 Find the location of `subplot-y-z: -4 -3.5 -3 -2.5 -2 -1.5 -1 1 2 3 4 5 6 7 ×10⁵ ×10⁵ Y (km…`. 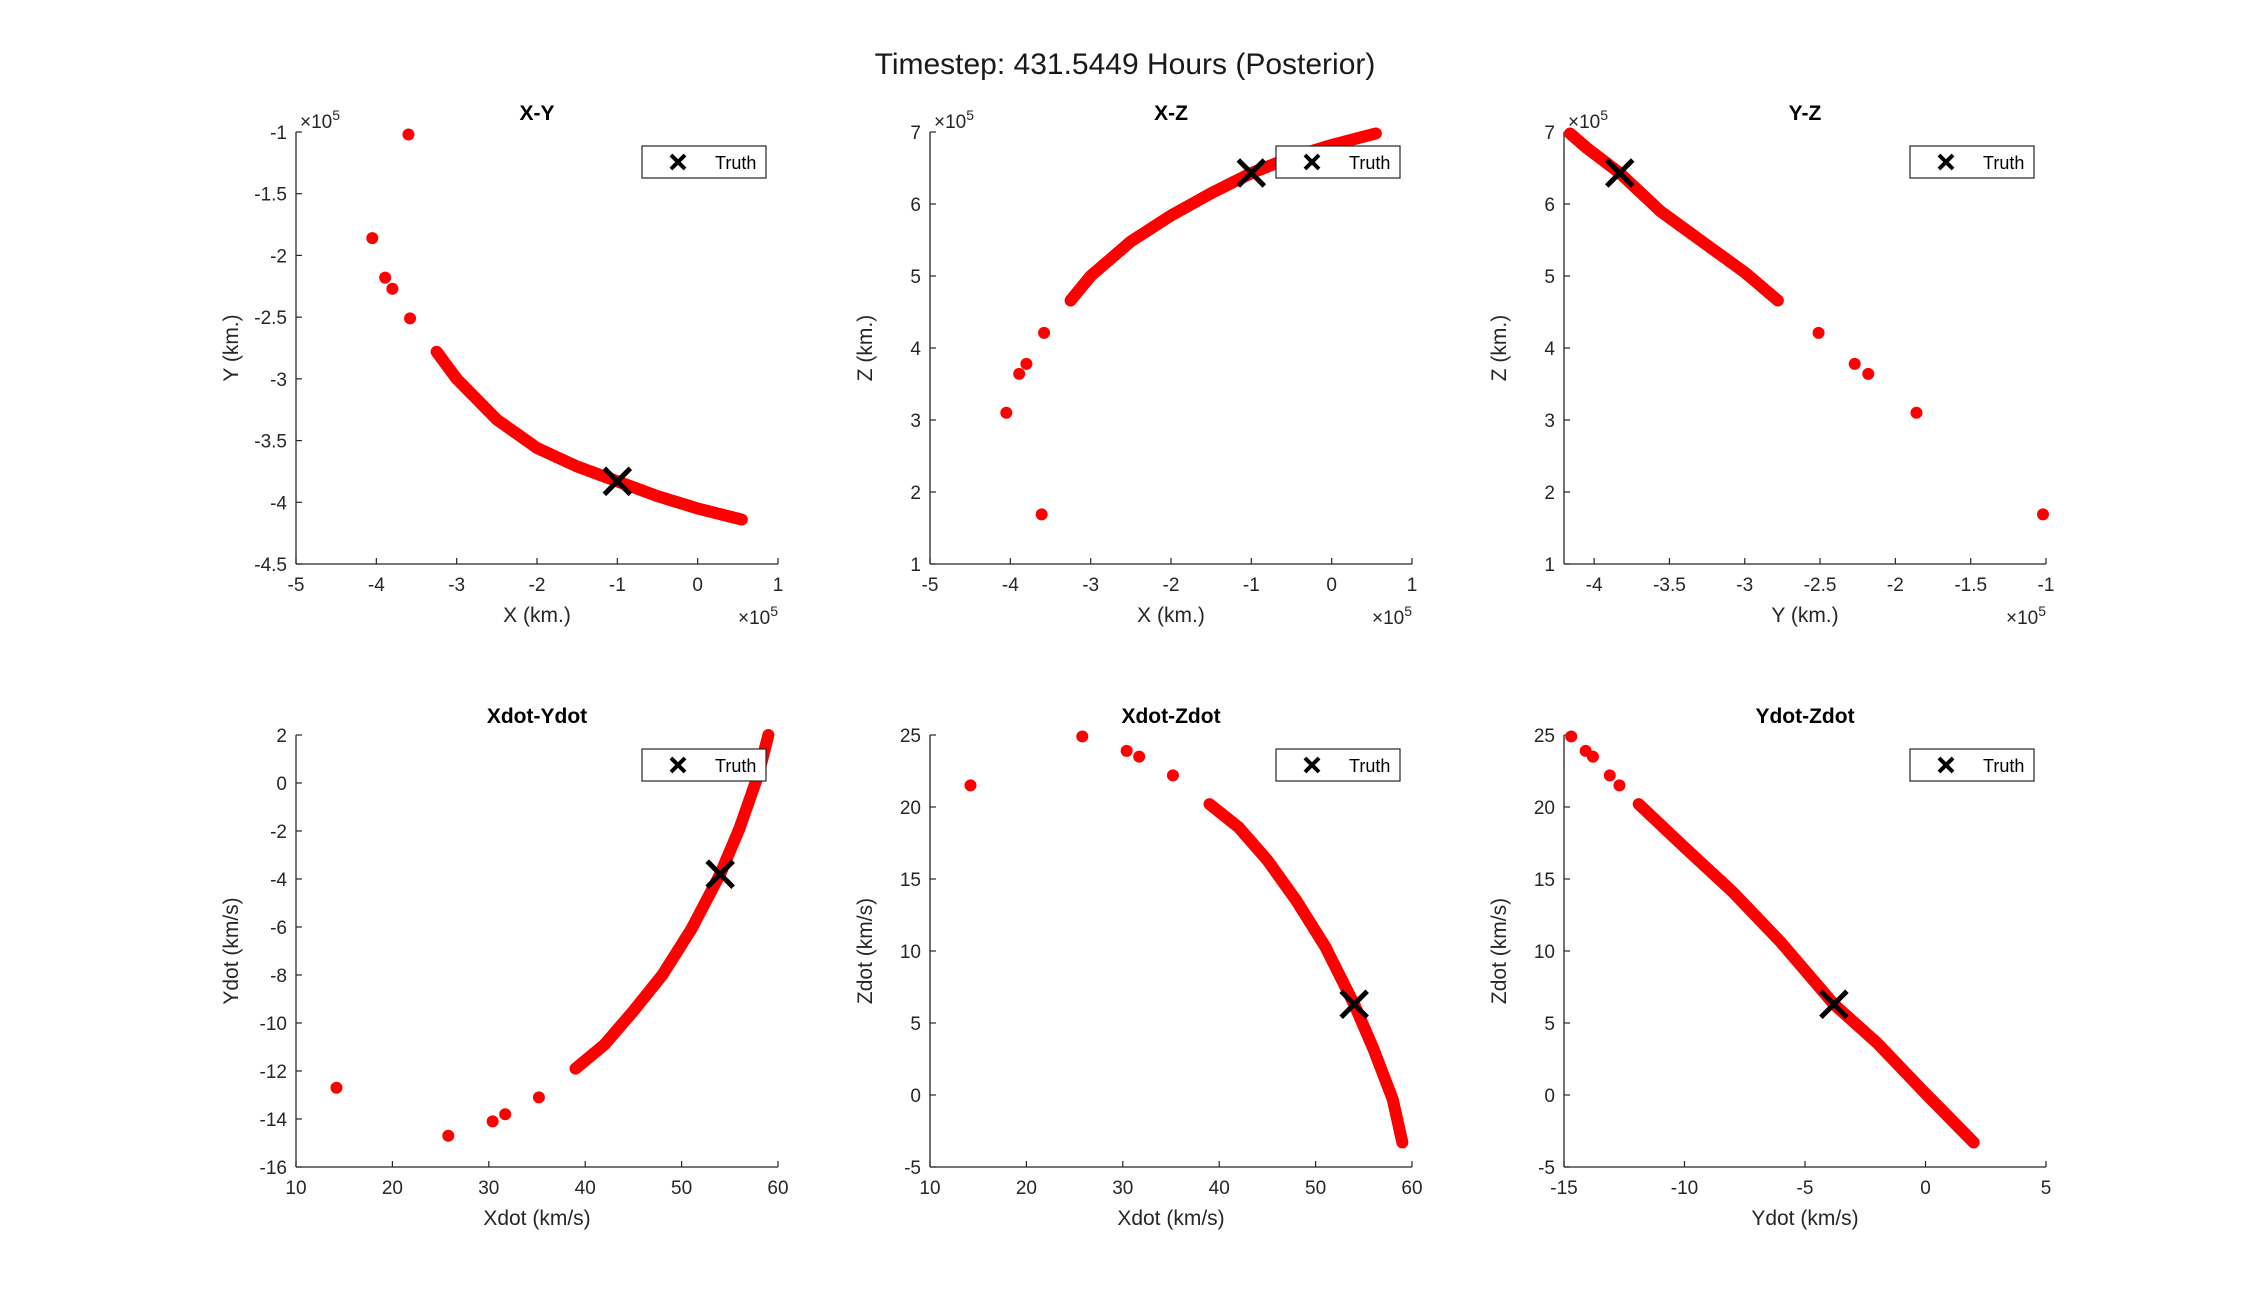

subplot-y-z: -4 -3.5 -3 -2.5 -2 -1.5 -1 1 2 3 4 5 6 7 ×10⁵ ×10⁵ Y (km… is located at coordinates (1771, 365).